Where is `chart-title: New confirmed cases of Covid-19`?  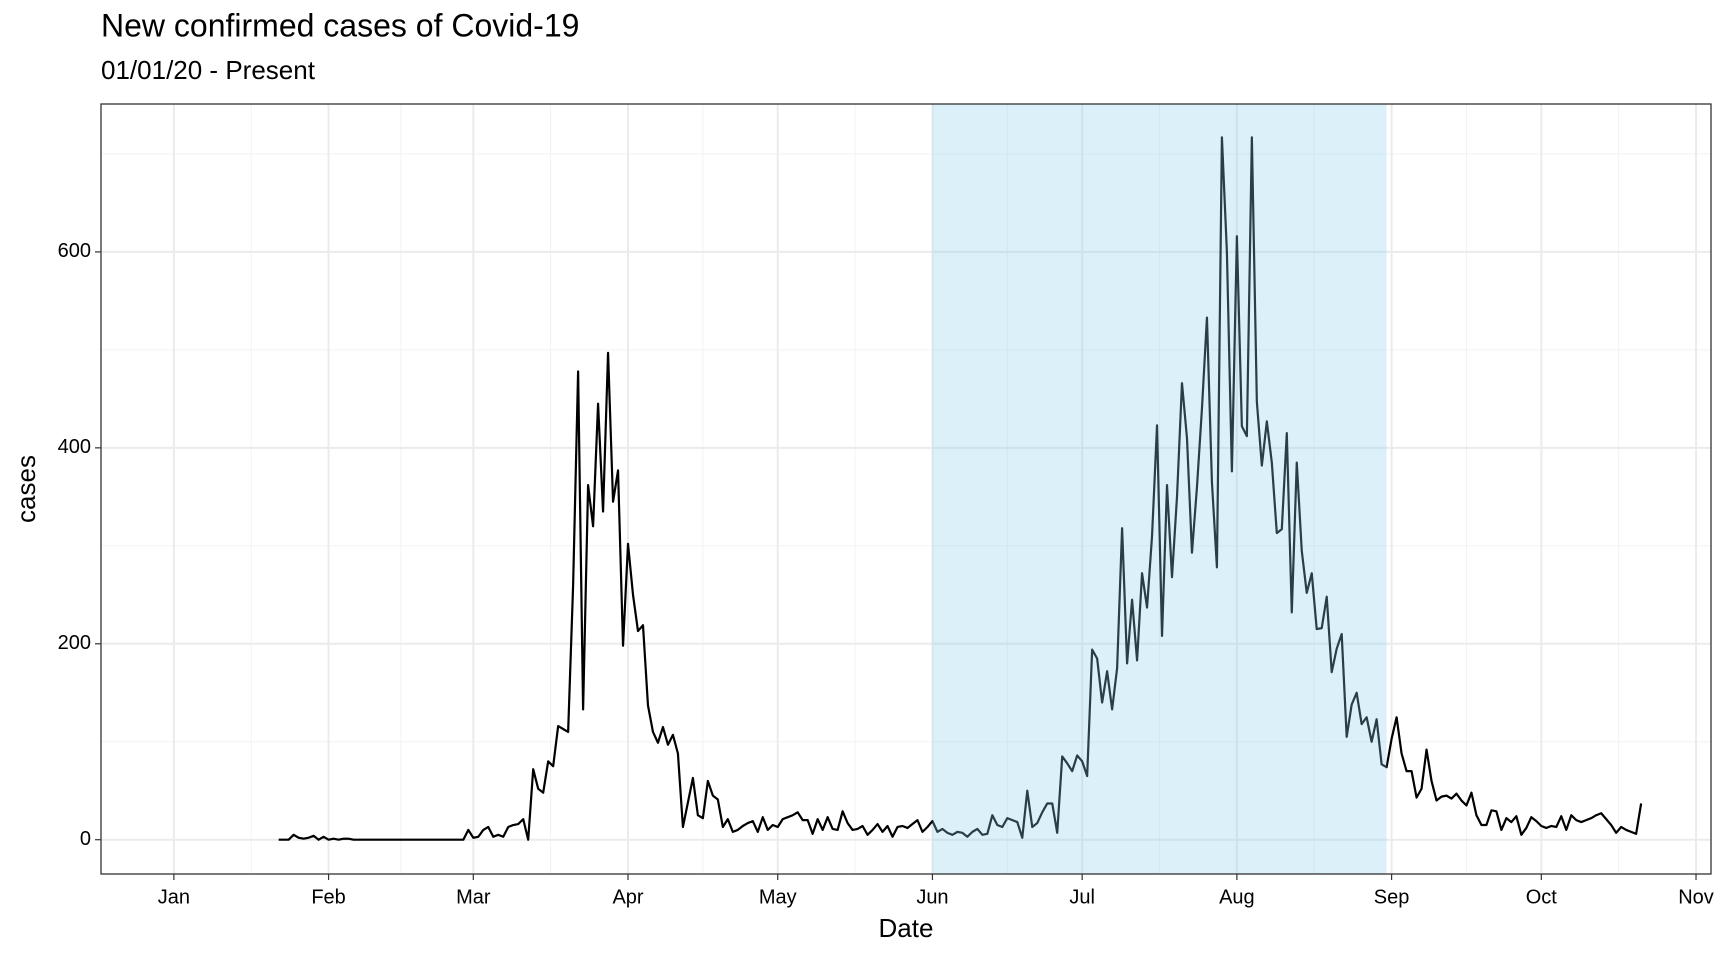
chart-title: New confirmed cases of Covid-19 is located at coordinates (340, 25).